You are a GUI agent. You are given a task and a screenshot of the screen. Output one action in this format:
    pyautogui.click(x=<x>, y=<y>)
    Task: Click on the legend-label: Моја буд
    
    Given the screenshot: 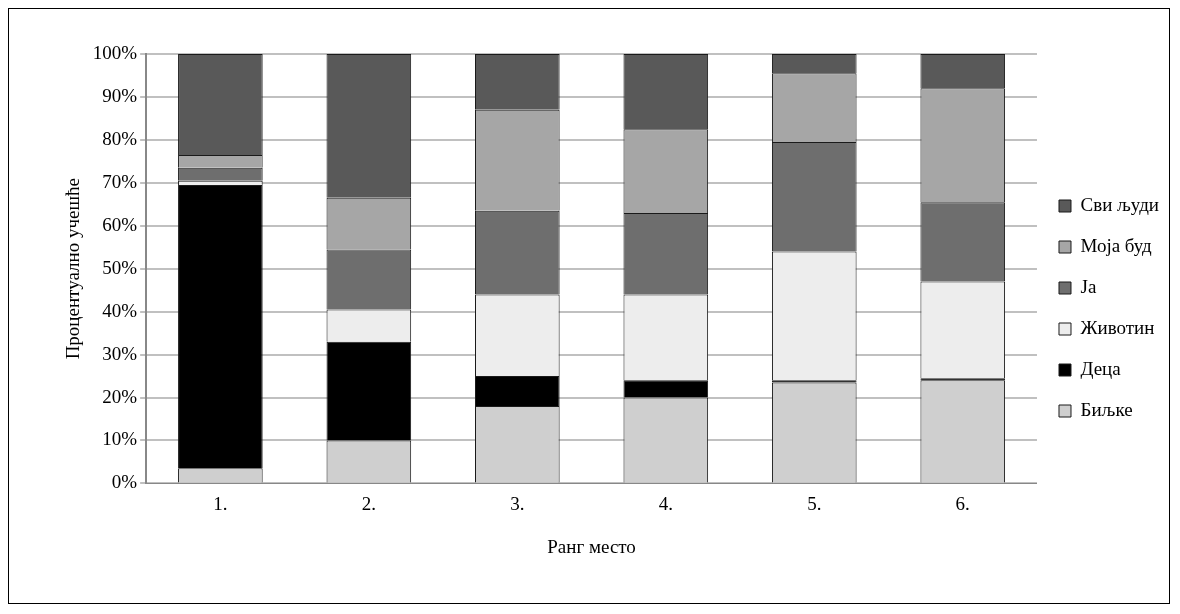 What is the action you would take?
    pyautogui.click(x=1116, y=245)
    